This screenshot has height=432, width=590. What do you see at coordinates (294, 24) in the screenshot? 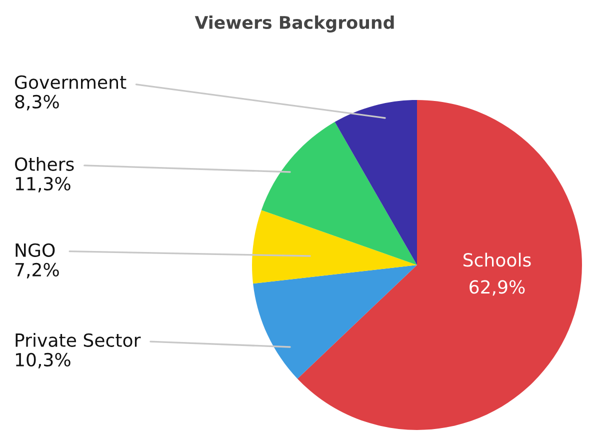
I see `chart-title: Viewers Background` at bounding box center [294, 24].